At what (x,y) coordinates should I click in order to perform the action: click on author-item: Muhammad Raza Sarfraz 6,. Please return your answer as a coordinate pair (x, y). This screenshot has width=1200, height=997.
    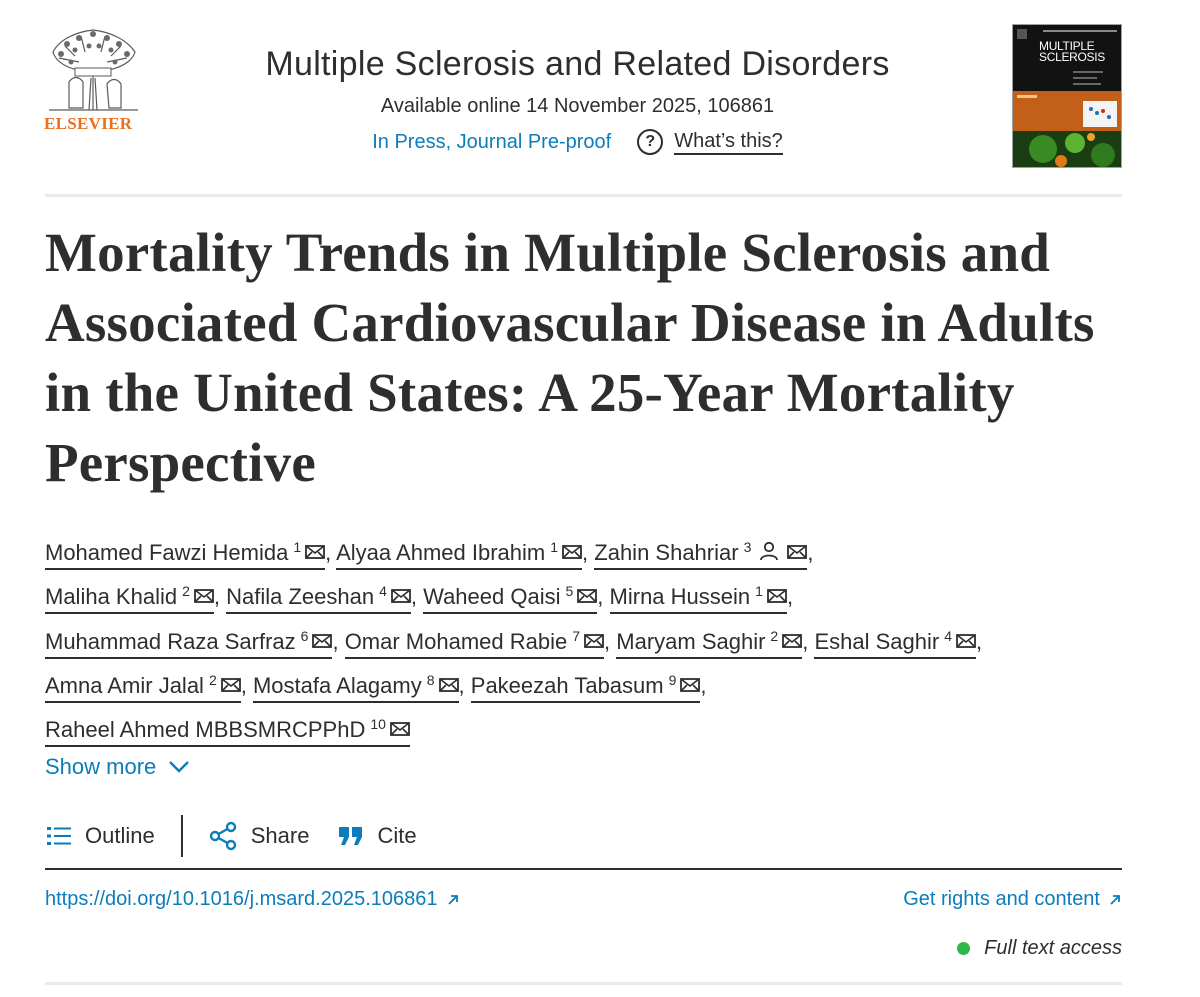
    Looking at the image, I should click on (195, 643).